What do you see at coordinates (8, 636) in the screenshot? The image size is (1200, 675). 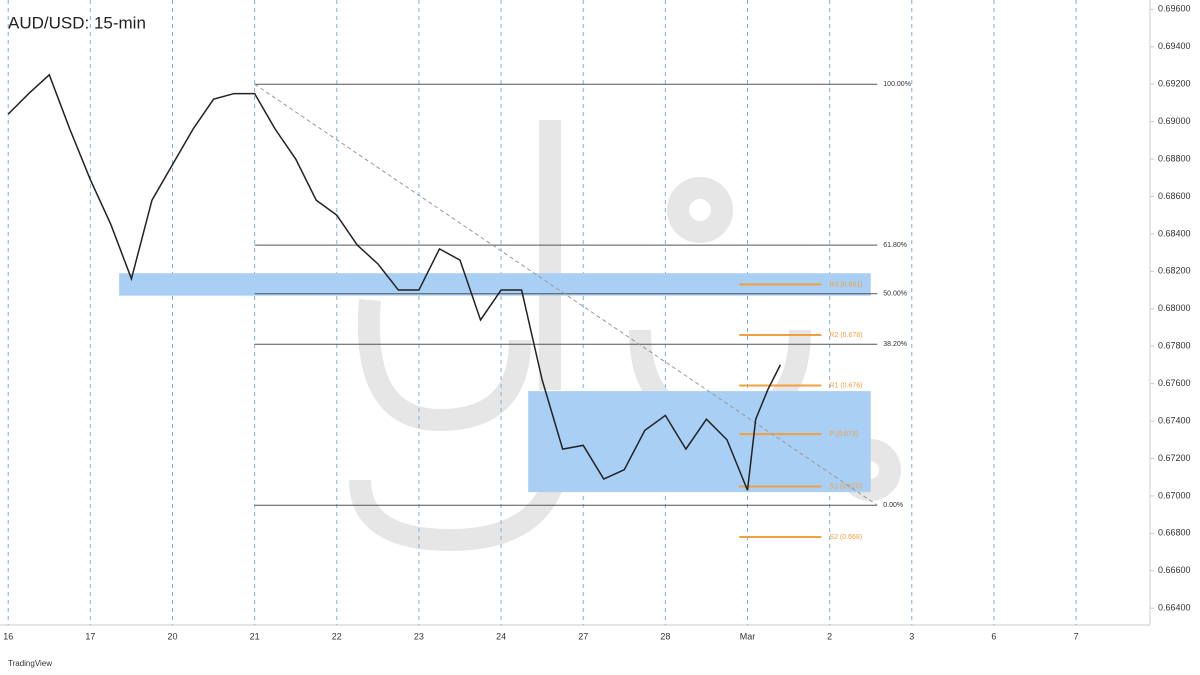 I see `x-tick-label: 16` at bounding box center [8, 636].